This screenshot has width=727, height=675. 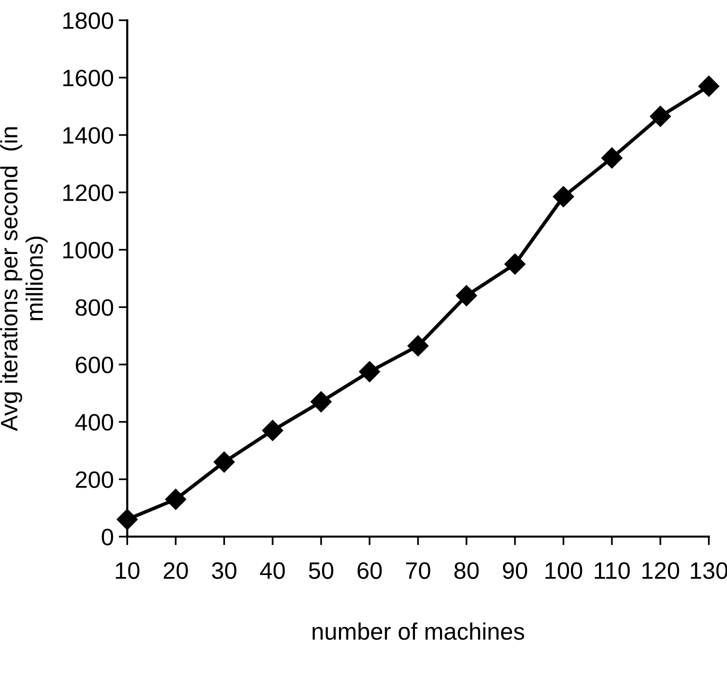 What do you see at coordinates (95, 307) in the screenshot?
I see `y-tick-label: 800` at bounding box center [95, 307].